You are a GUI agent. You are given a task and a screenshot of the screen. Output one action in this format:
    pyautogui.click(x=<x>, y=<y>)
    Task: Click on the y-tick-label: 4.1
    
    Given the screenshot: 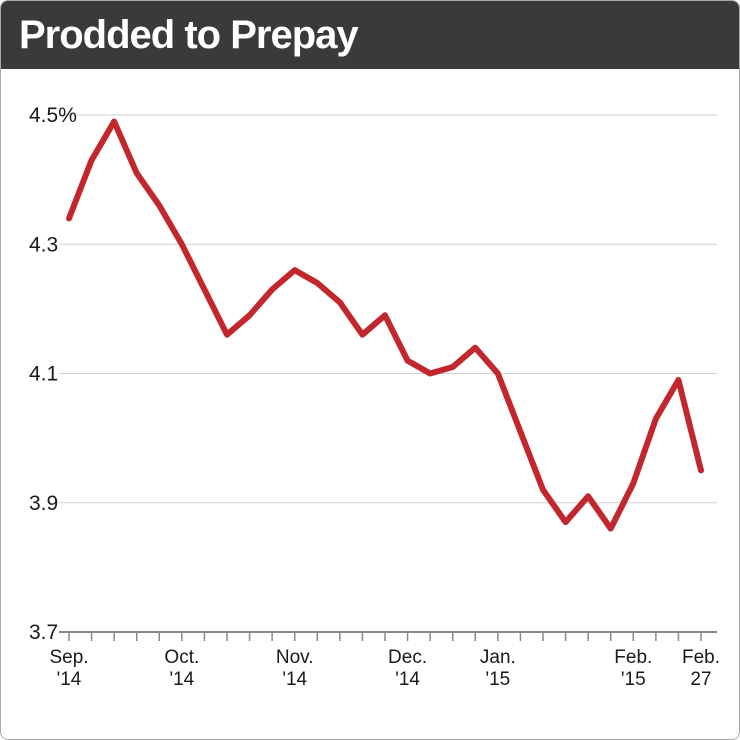 What is the action you would take?
    pyautogui.click(x=43, y=374)
    